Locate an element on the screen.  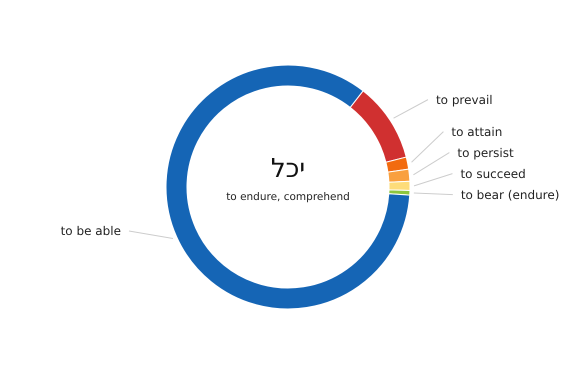
text: to endure, comprehend is located at coordinates (288, 197).